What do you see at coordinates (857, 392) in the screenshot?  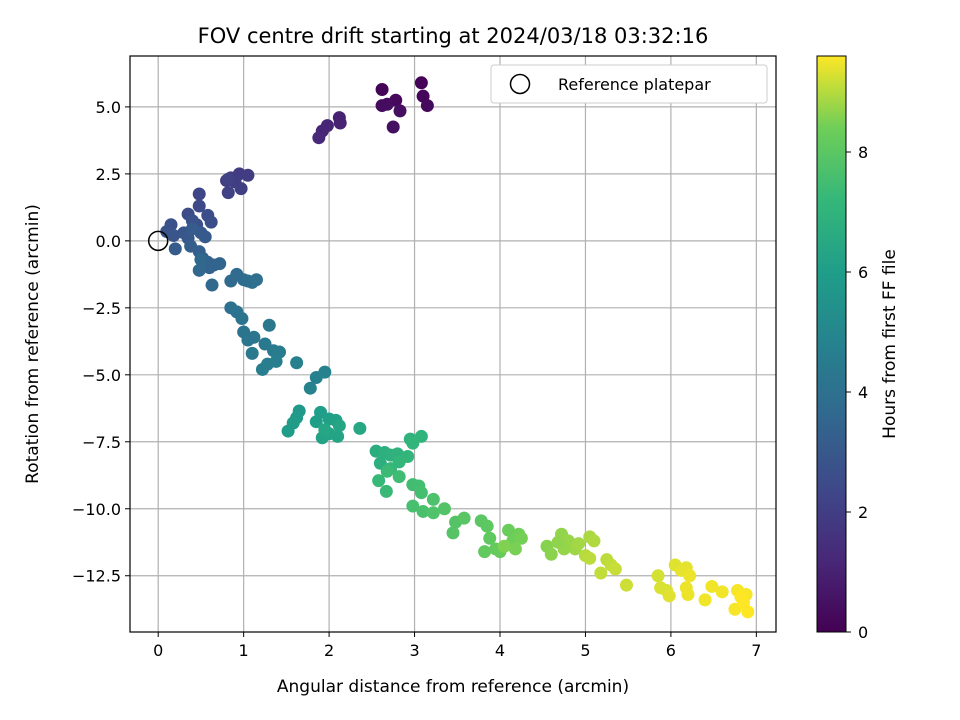 I see `colorbar-ticks: 0 2 4 6 8` at bounding box center [857, 392].